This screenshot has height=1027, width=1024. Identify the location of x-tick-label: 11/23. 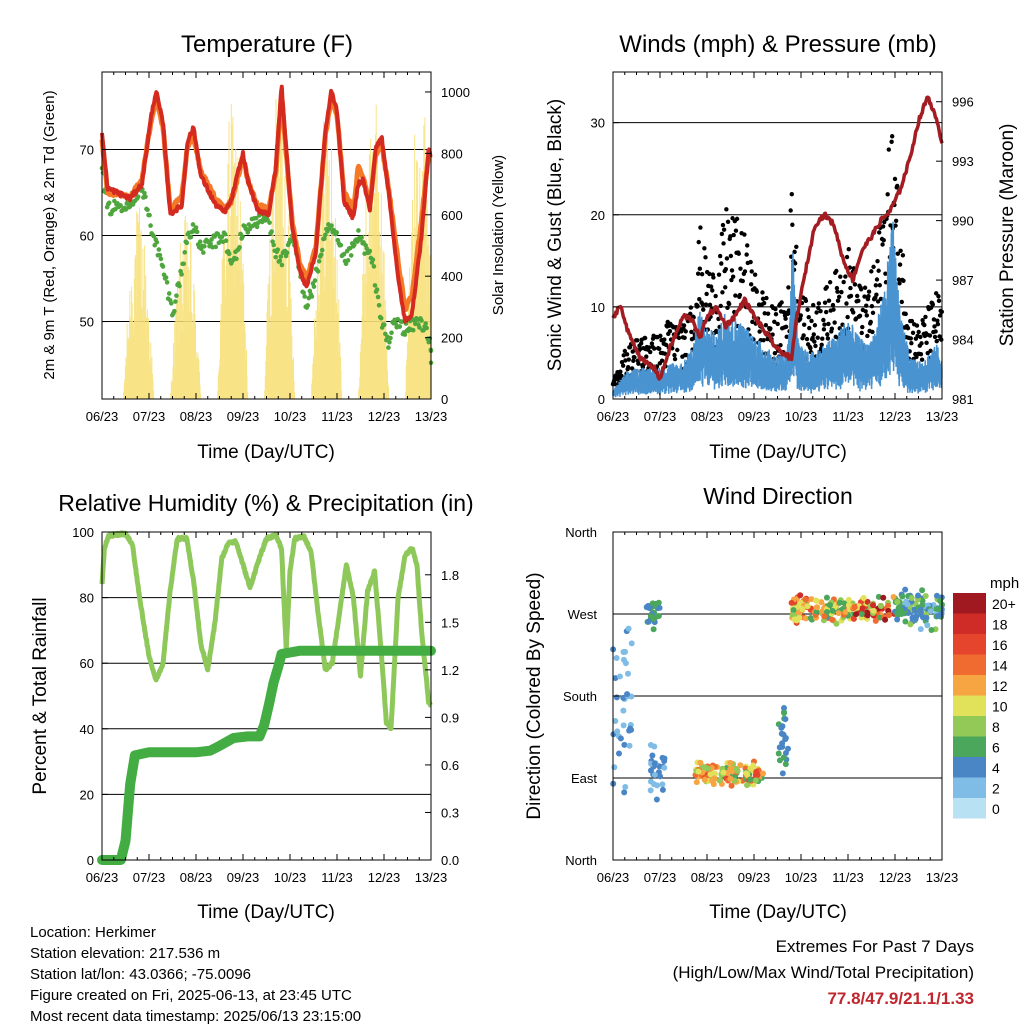
(337, 877).